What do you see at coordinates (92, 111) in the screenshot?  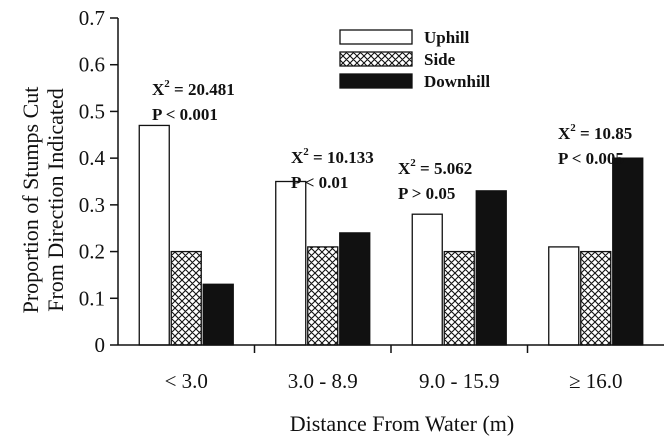 I see `y-tick-label: 0.5` at bounding box center [92, 111].